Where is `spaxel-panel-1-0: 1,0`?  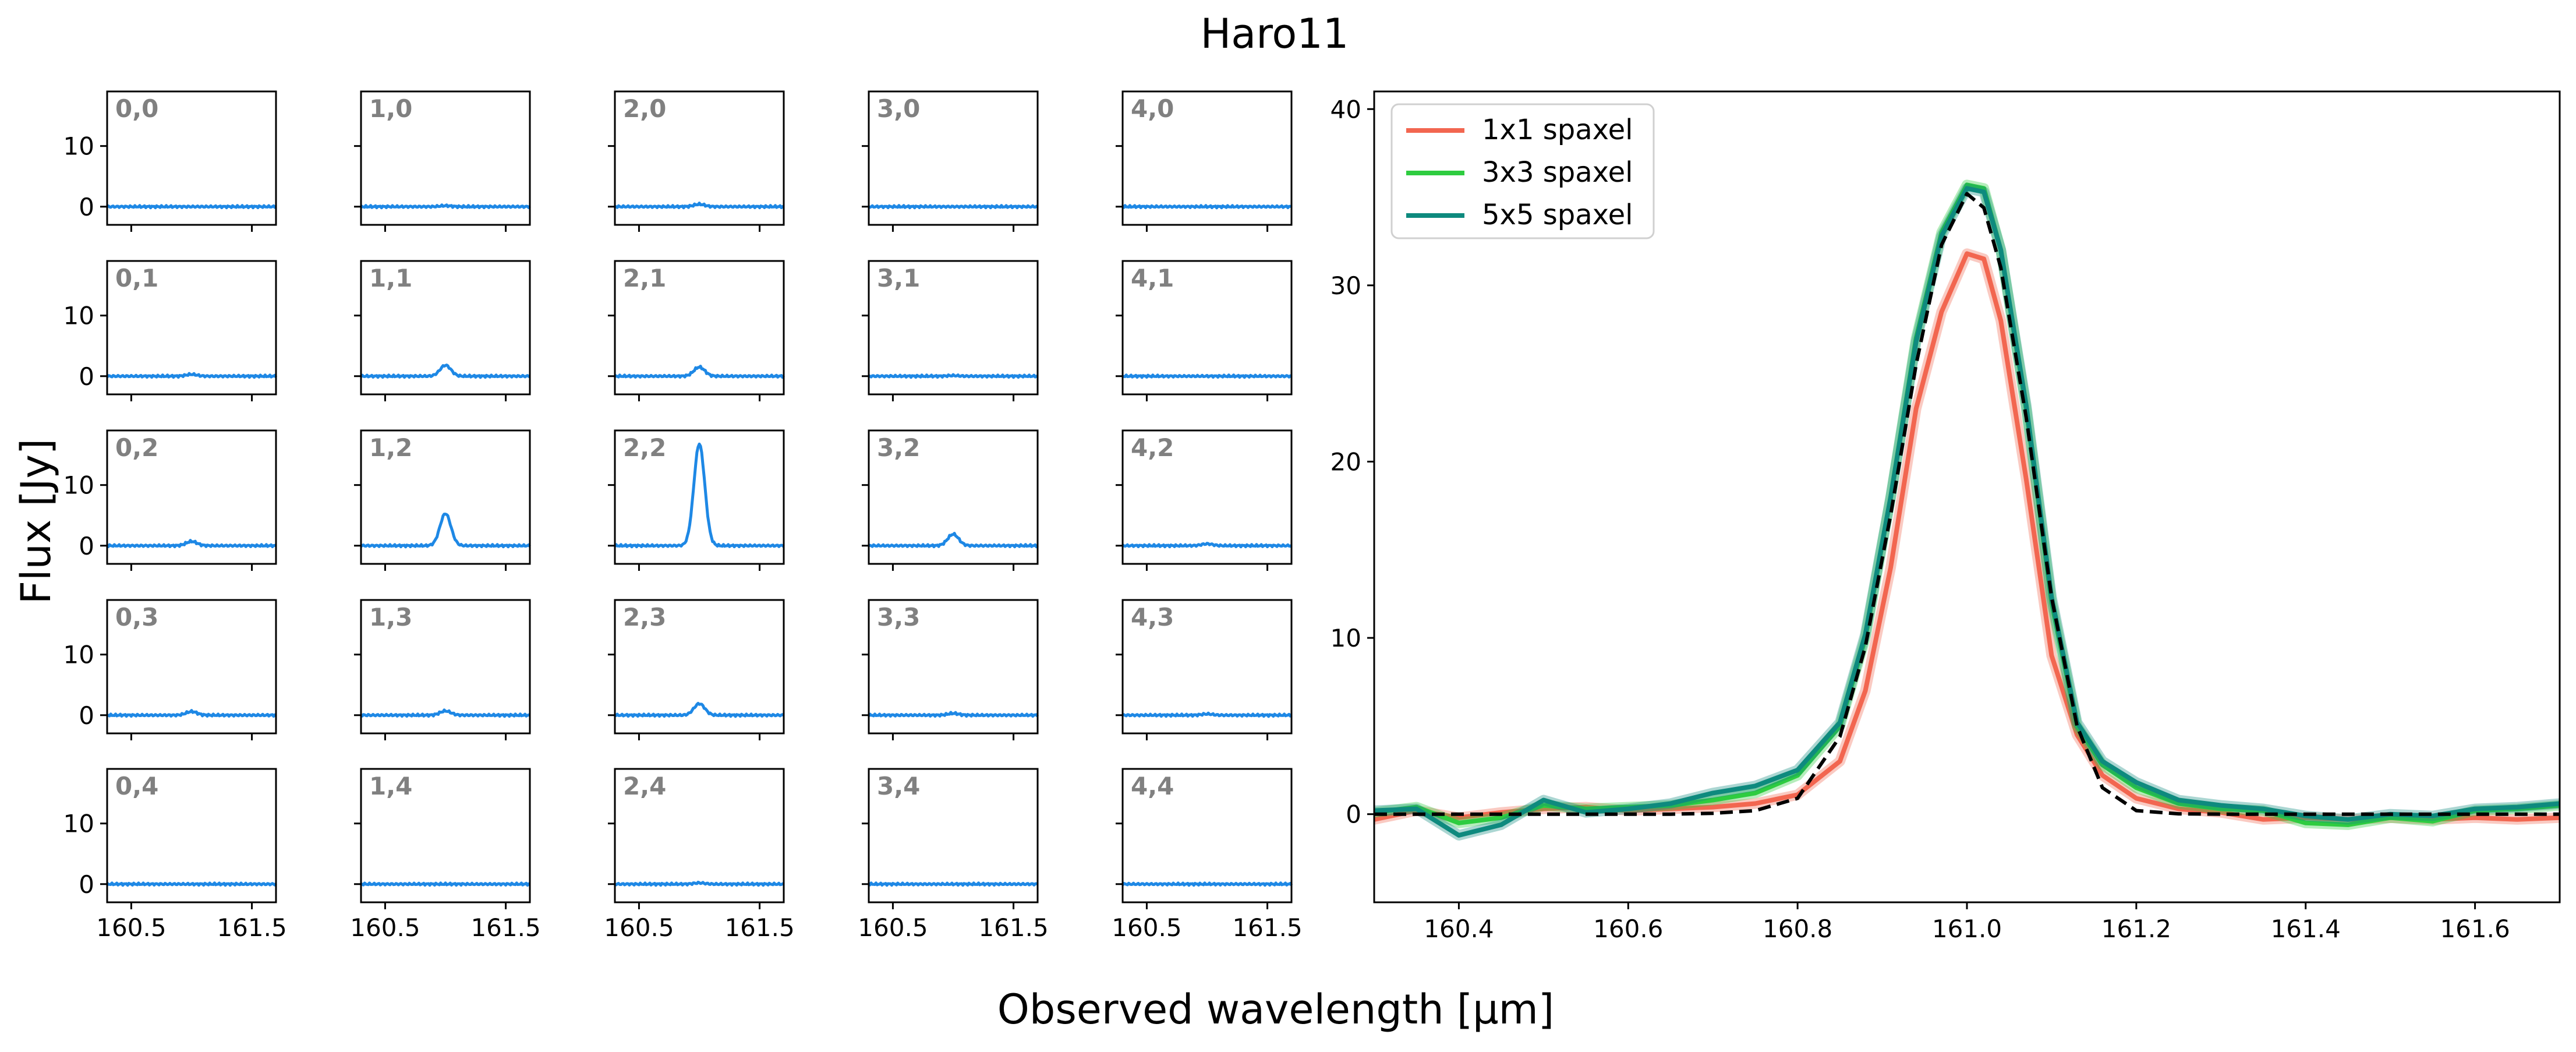 spaxel-panel-1-0: 1,0 is located at coordinates (443, 161).